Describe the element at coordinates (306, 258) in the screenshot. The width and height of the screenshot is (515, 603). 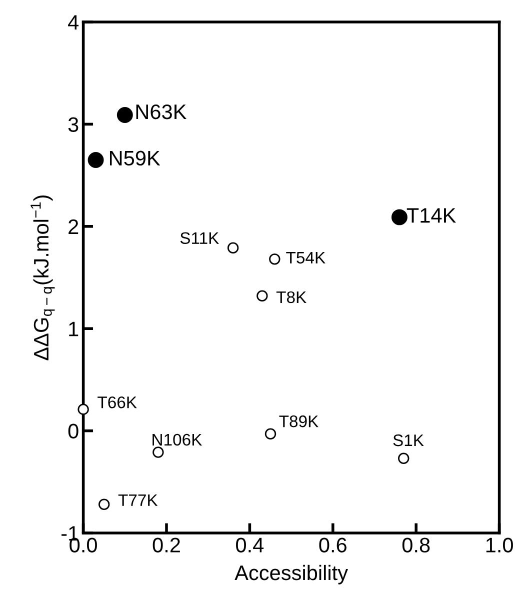
I see `annotation: T54K` at that location.